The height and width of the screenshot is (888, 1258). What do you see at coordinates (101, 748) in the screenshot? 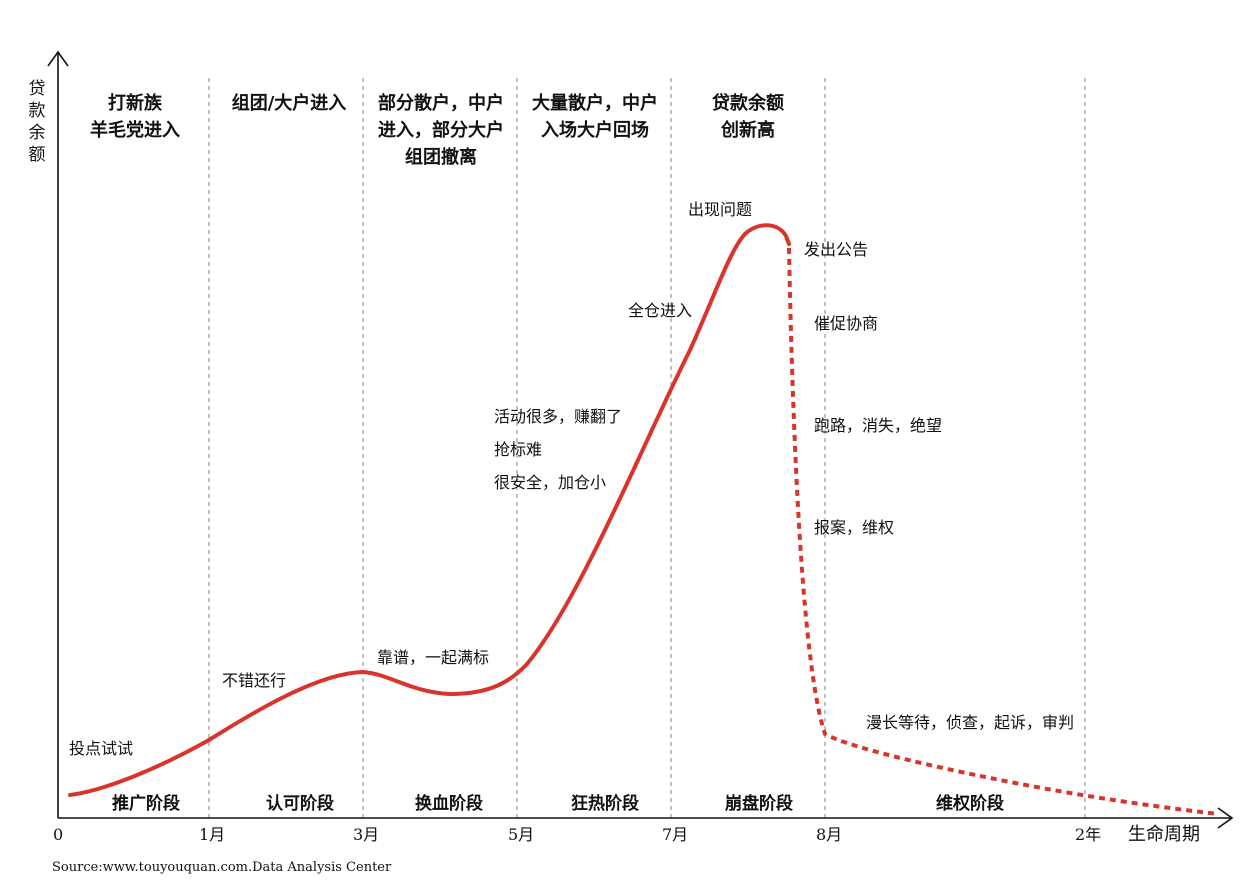
I see `annotation-try: 投点试试` at bounding box center [101, 748].